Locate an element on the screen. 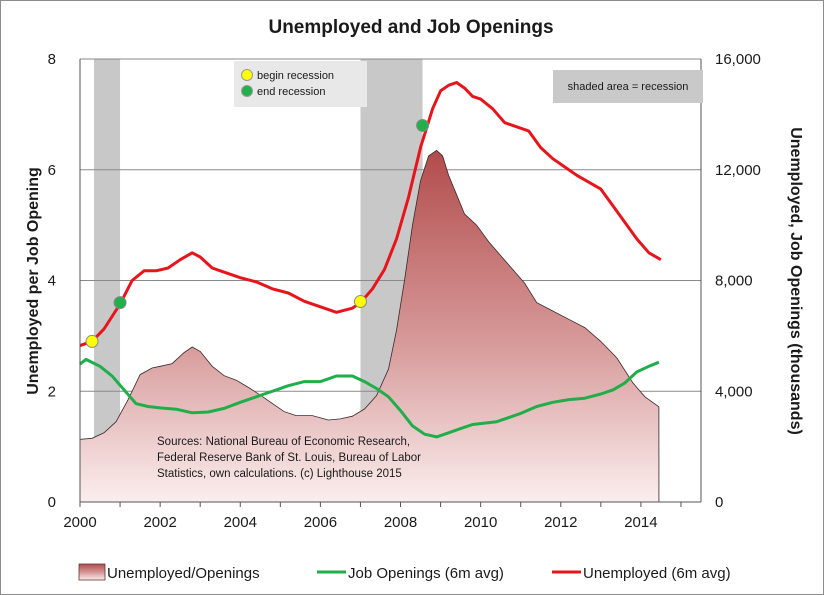 The width and height of the screenshot is (824, 595). y-right-tick-label-0: 0 is located at coordinates (719, 502).